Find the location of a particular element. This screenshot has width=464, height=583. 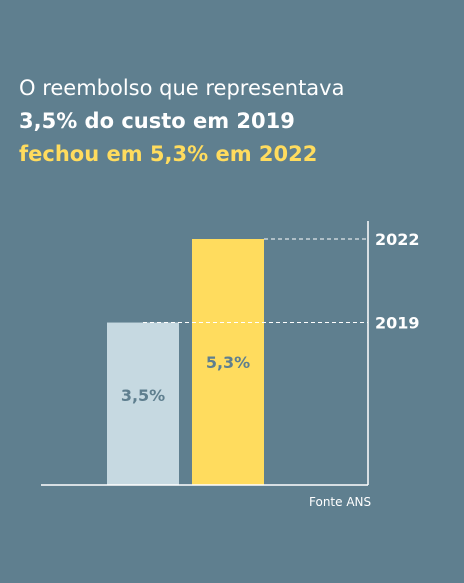

bar-value-label-2022: 5,3% is located at coordinates (228, 362).